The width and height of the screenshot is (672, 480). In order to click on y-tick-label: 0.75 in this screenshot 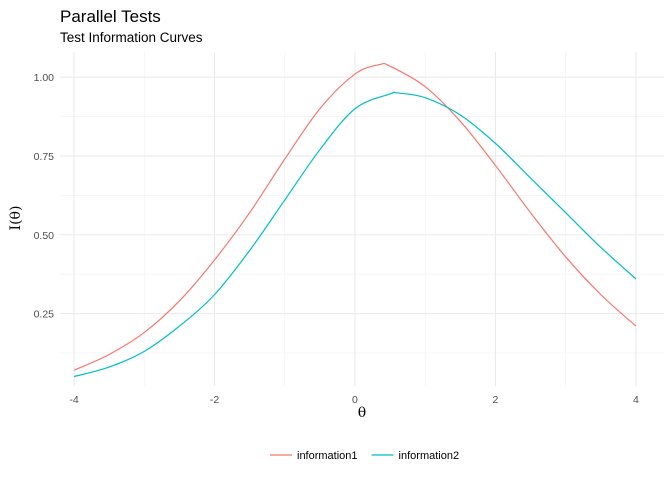, I will do `click(44, 157)`.